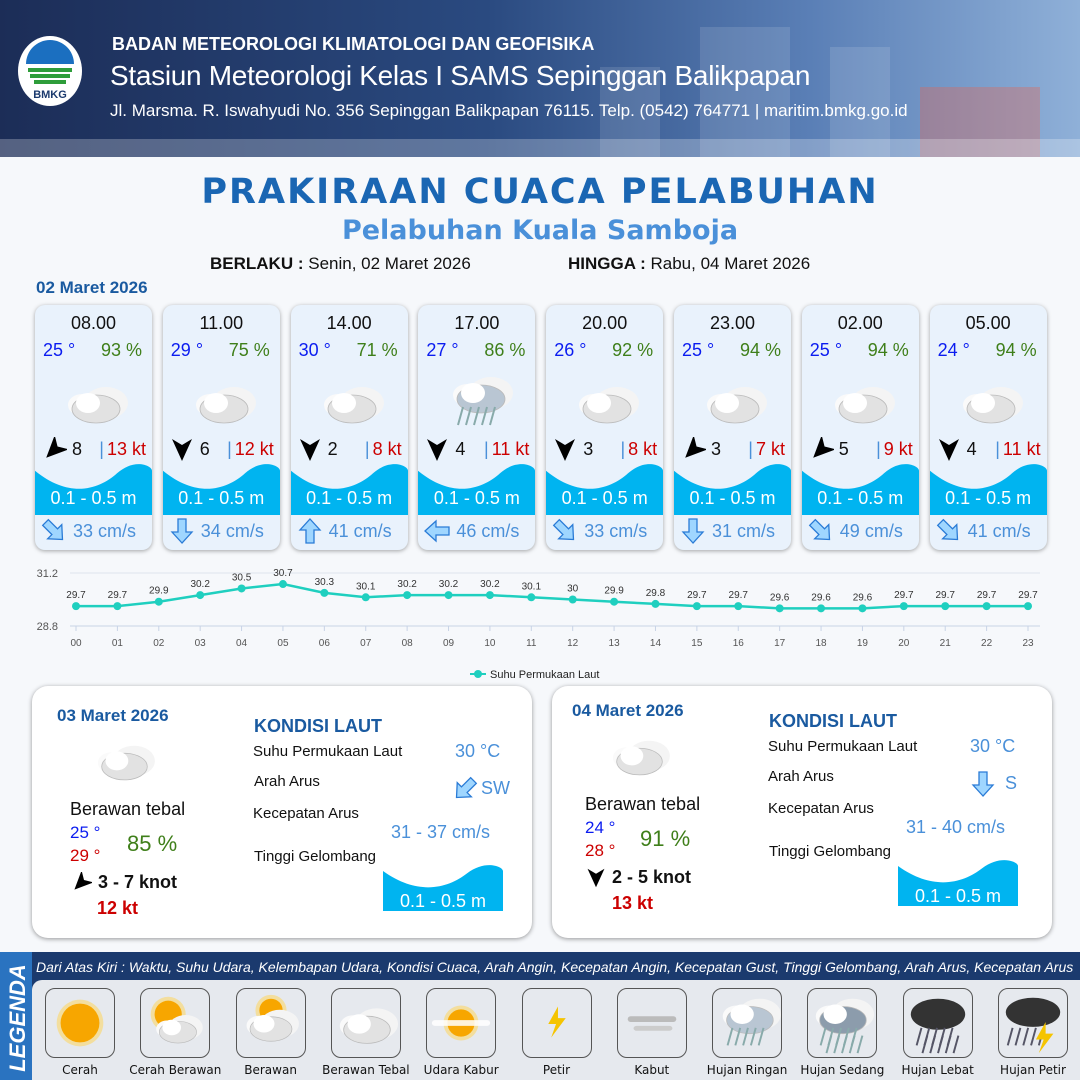 This screenshot has width=1080, height=1080. I want to click on current-speed: 34 cm/s, so click(232, 531).